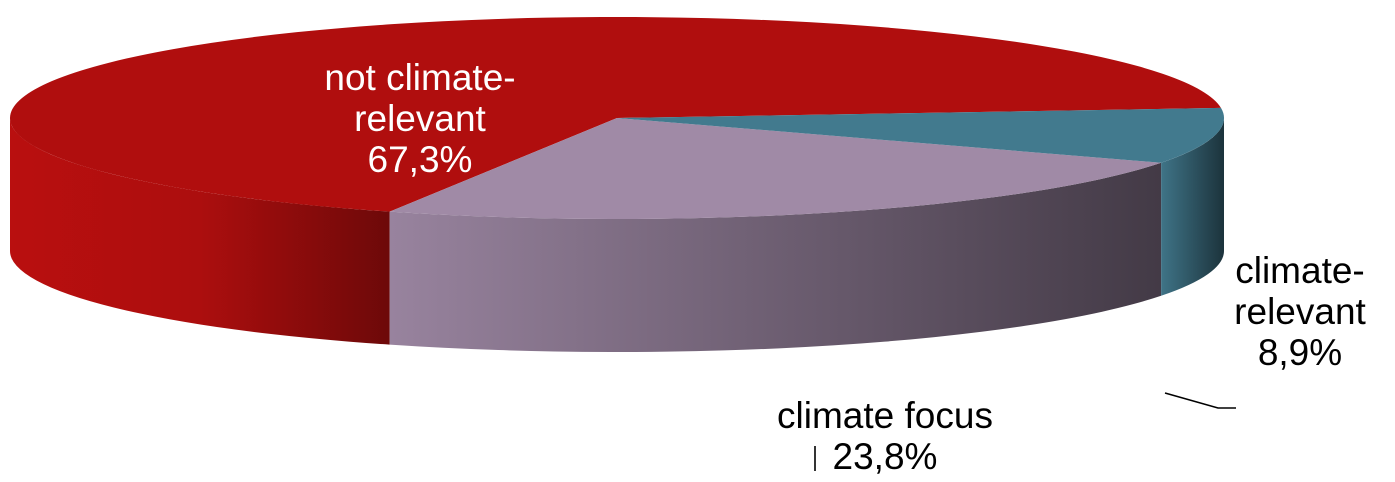 This screenshot has width=1395, height=482. I want to click on slice-label-climate-focus: climate focus 23,8%, so click(885, 436).